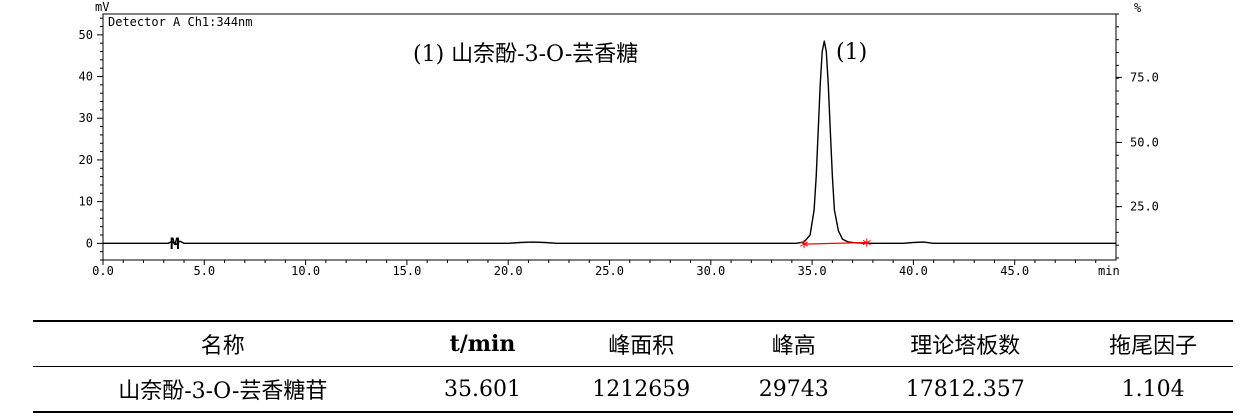 The image size is (1260, 420). I want to click on table-header-row: 名称 t/min 峰面积 峰高 理论塔板数 拖尾因子, so click(633, 344).